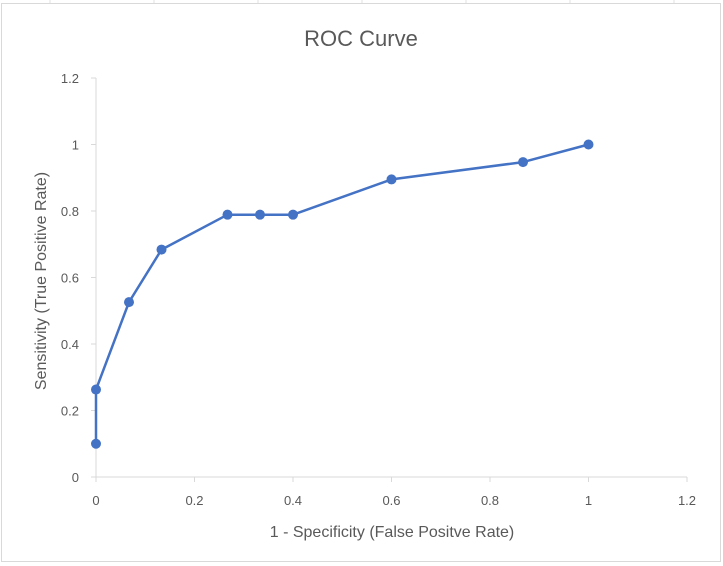 The width and height of the screenshot is (723, 566). I want to click on x-tick-label: 0.2, so click(194, 500).